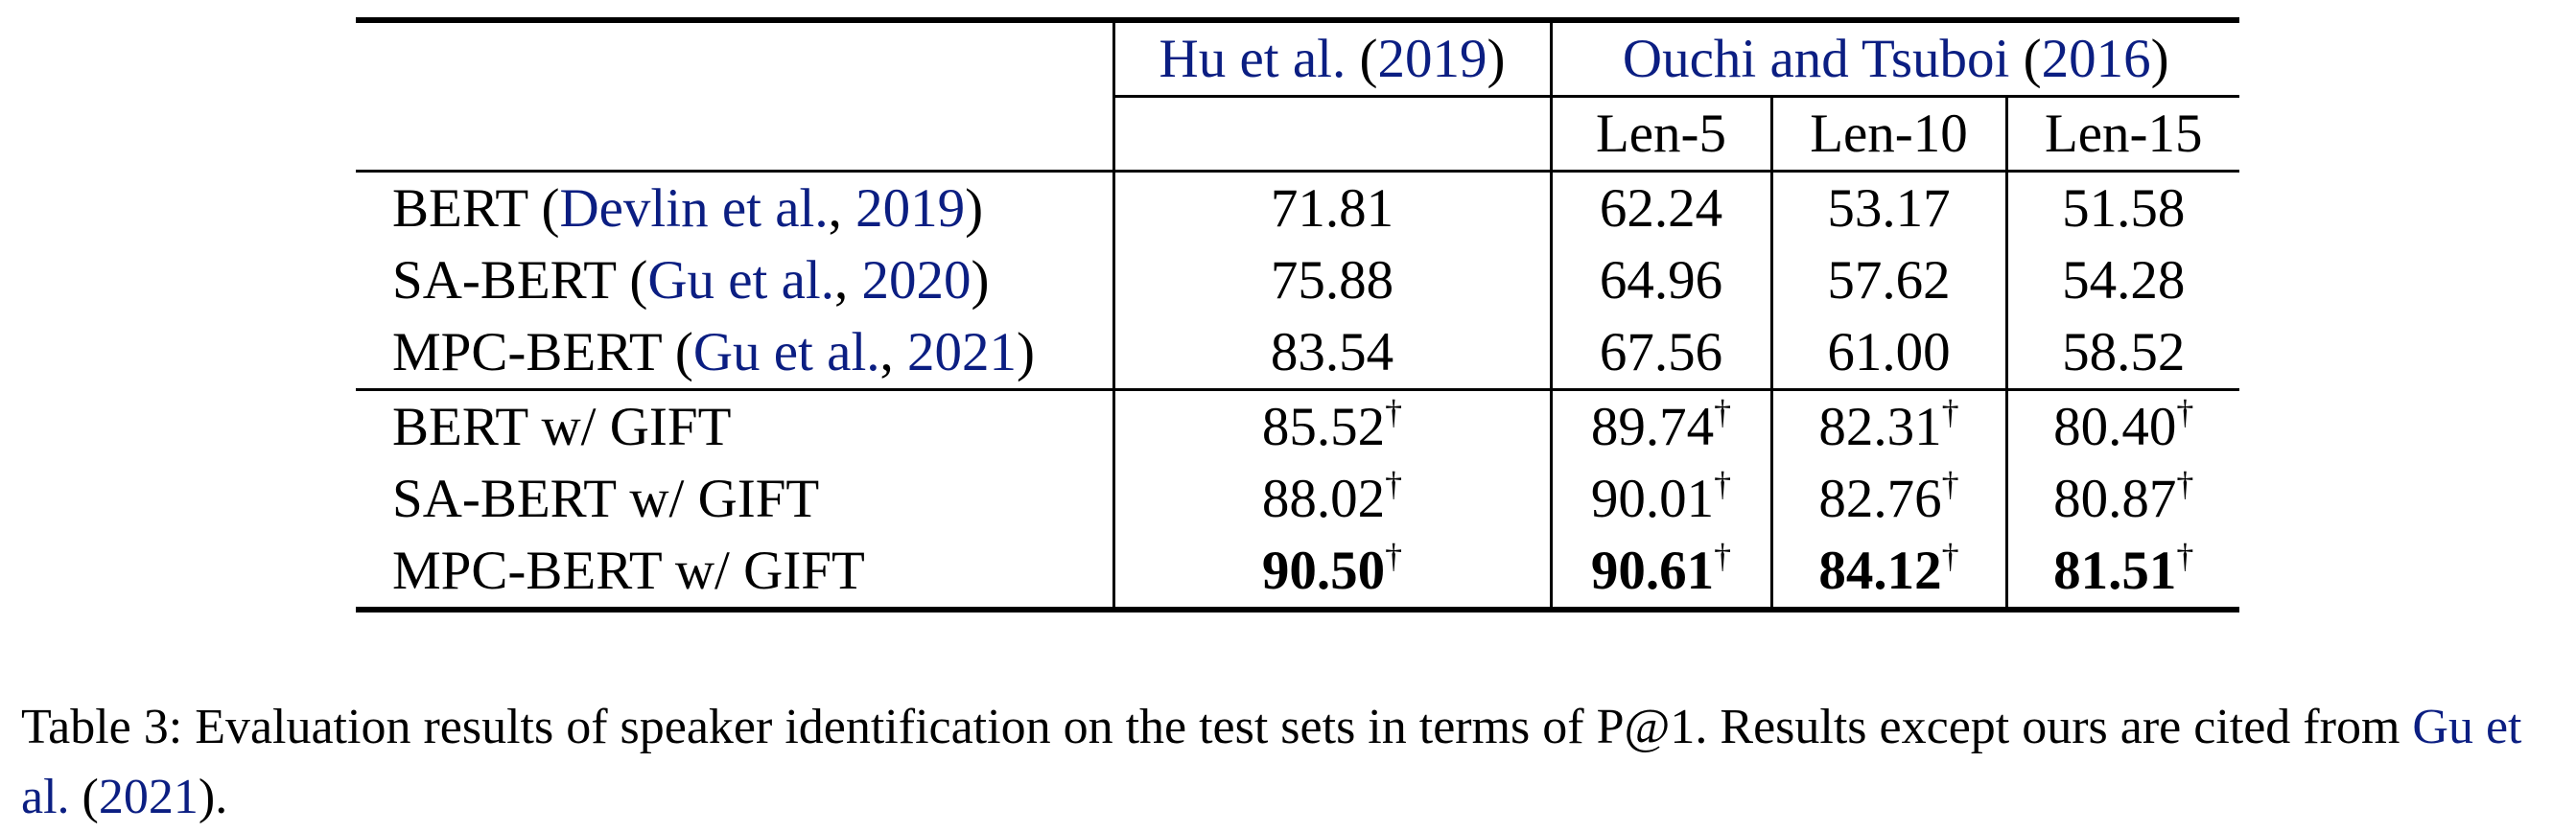 The image size is (2576, 832). What do you see at coordinates (2115, 571) in the screenshot?
I see `value-len-15-best: 81.51` at bounding box center [2115, 571].